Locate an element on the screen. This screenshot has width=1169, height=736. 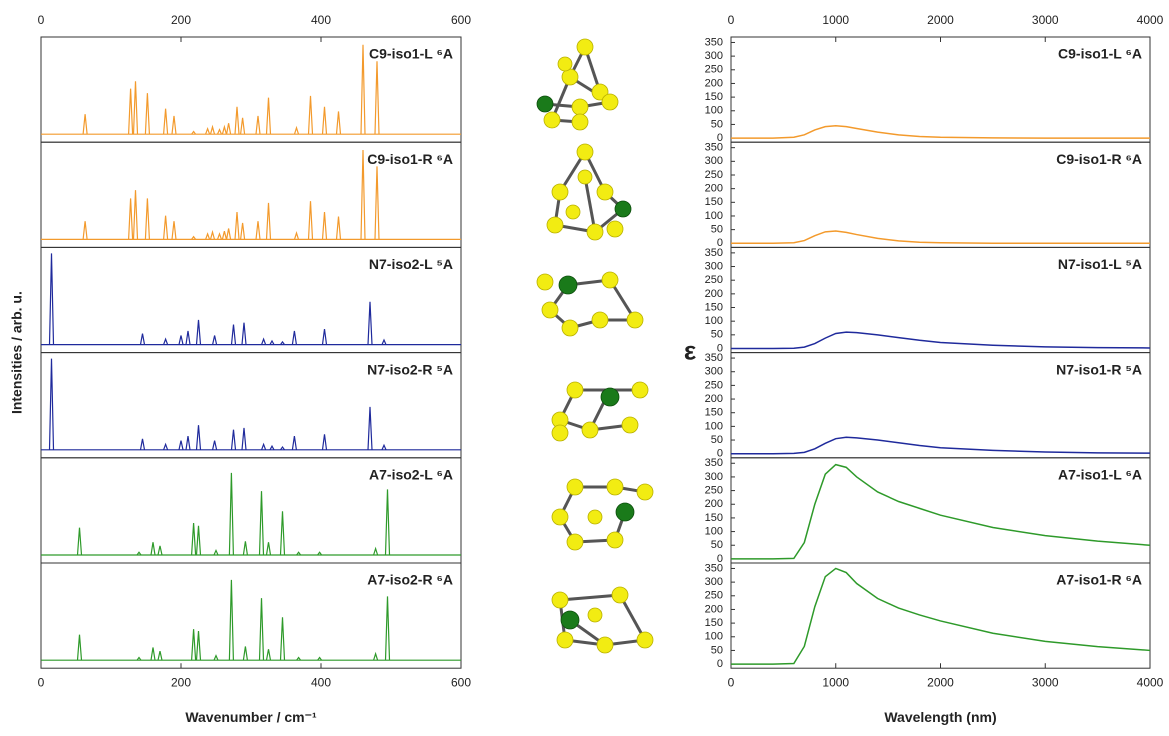
x-tick-label: 600 is located at coordinates (461, 682).